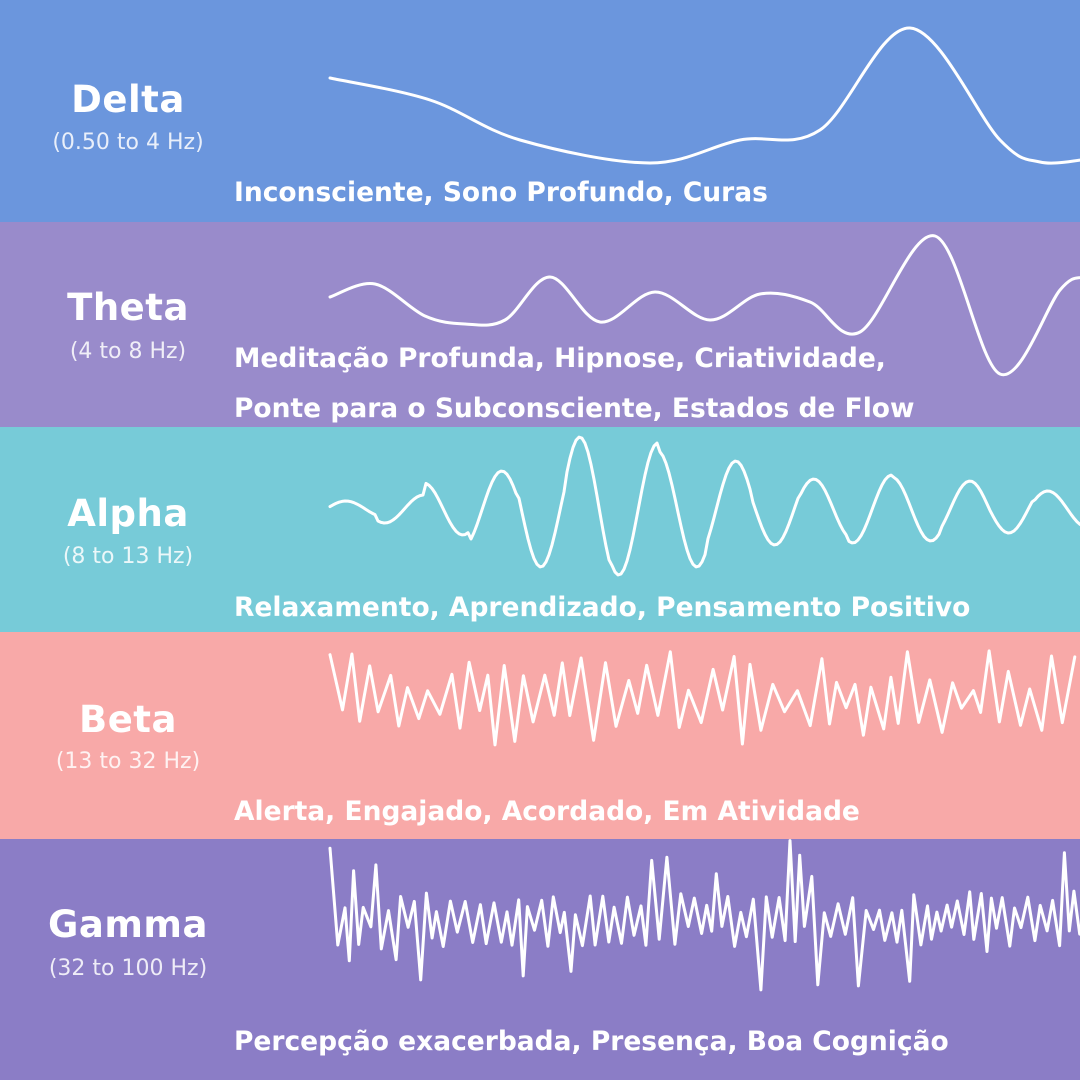 The height and width of the screenshot is (1080, 1080). Describe the element at coordinates (128, 719) in the screenshot. I see `band-name-beta: Beta` at that location.